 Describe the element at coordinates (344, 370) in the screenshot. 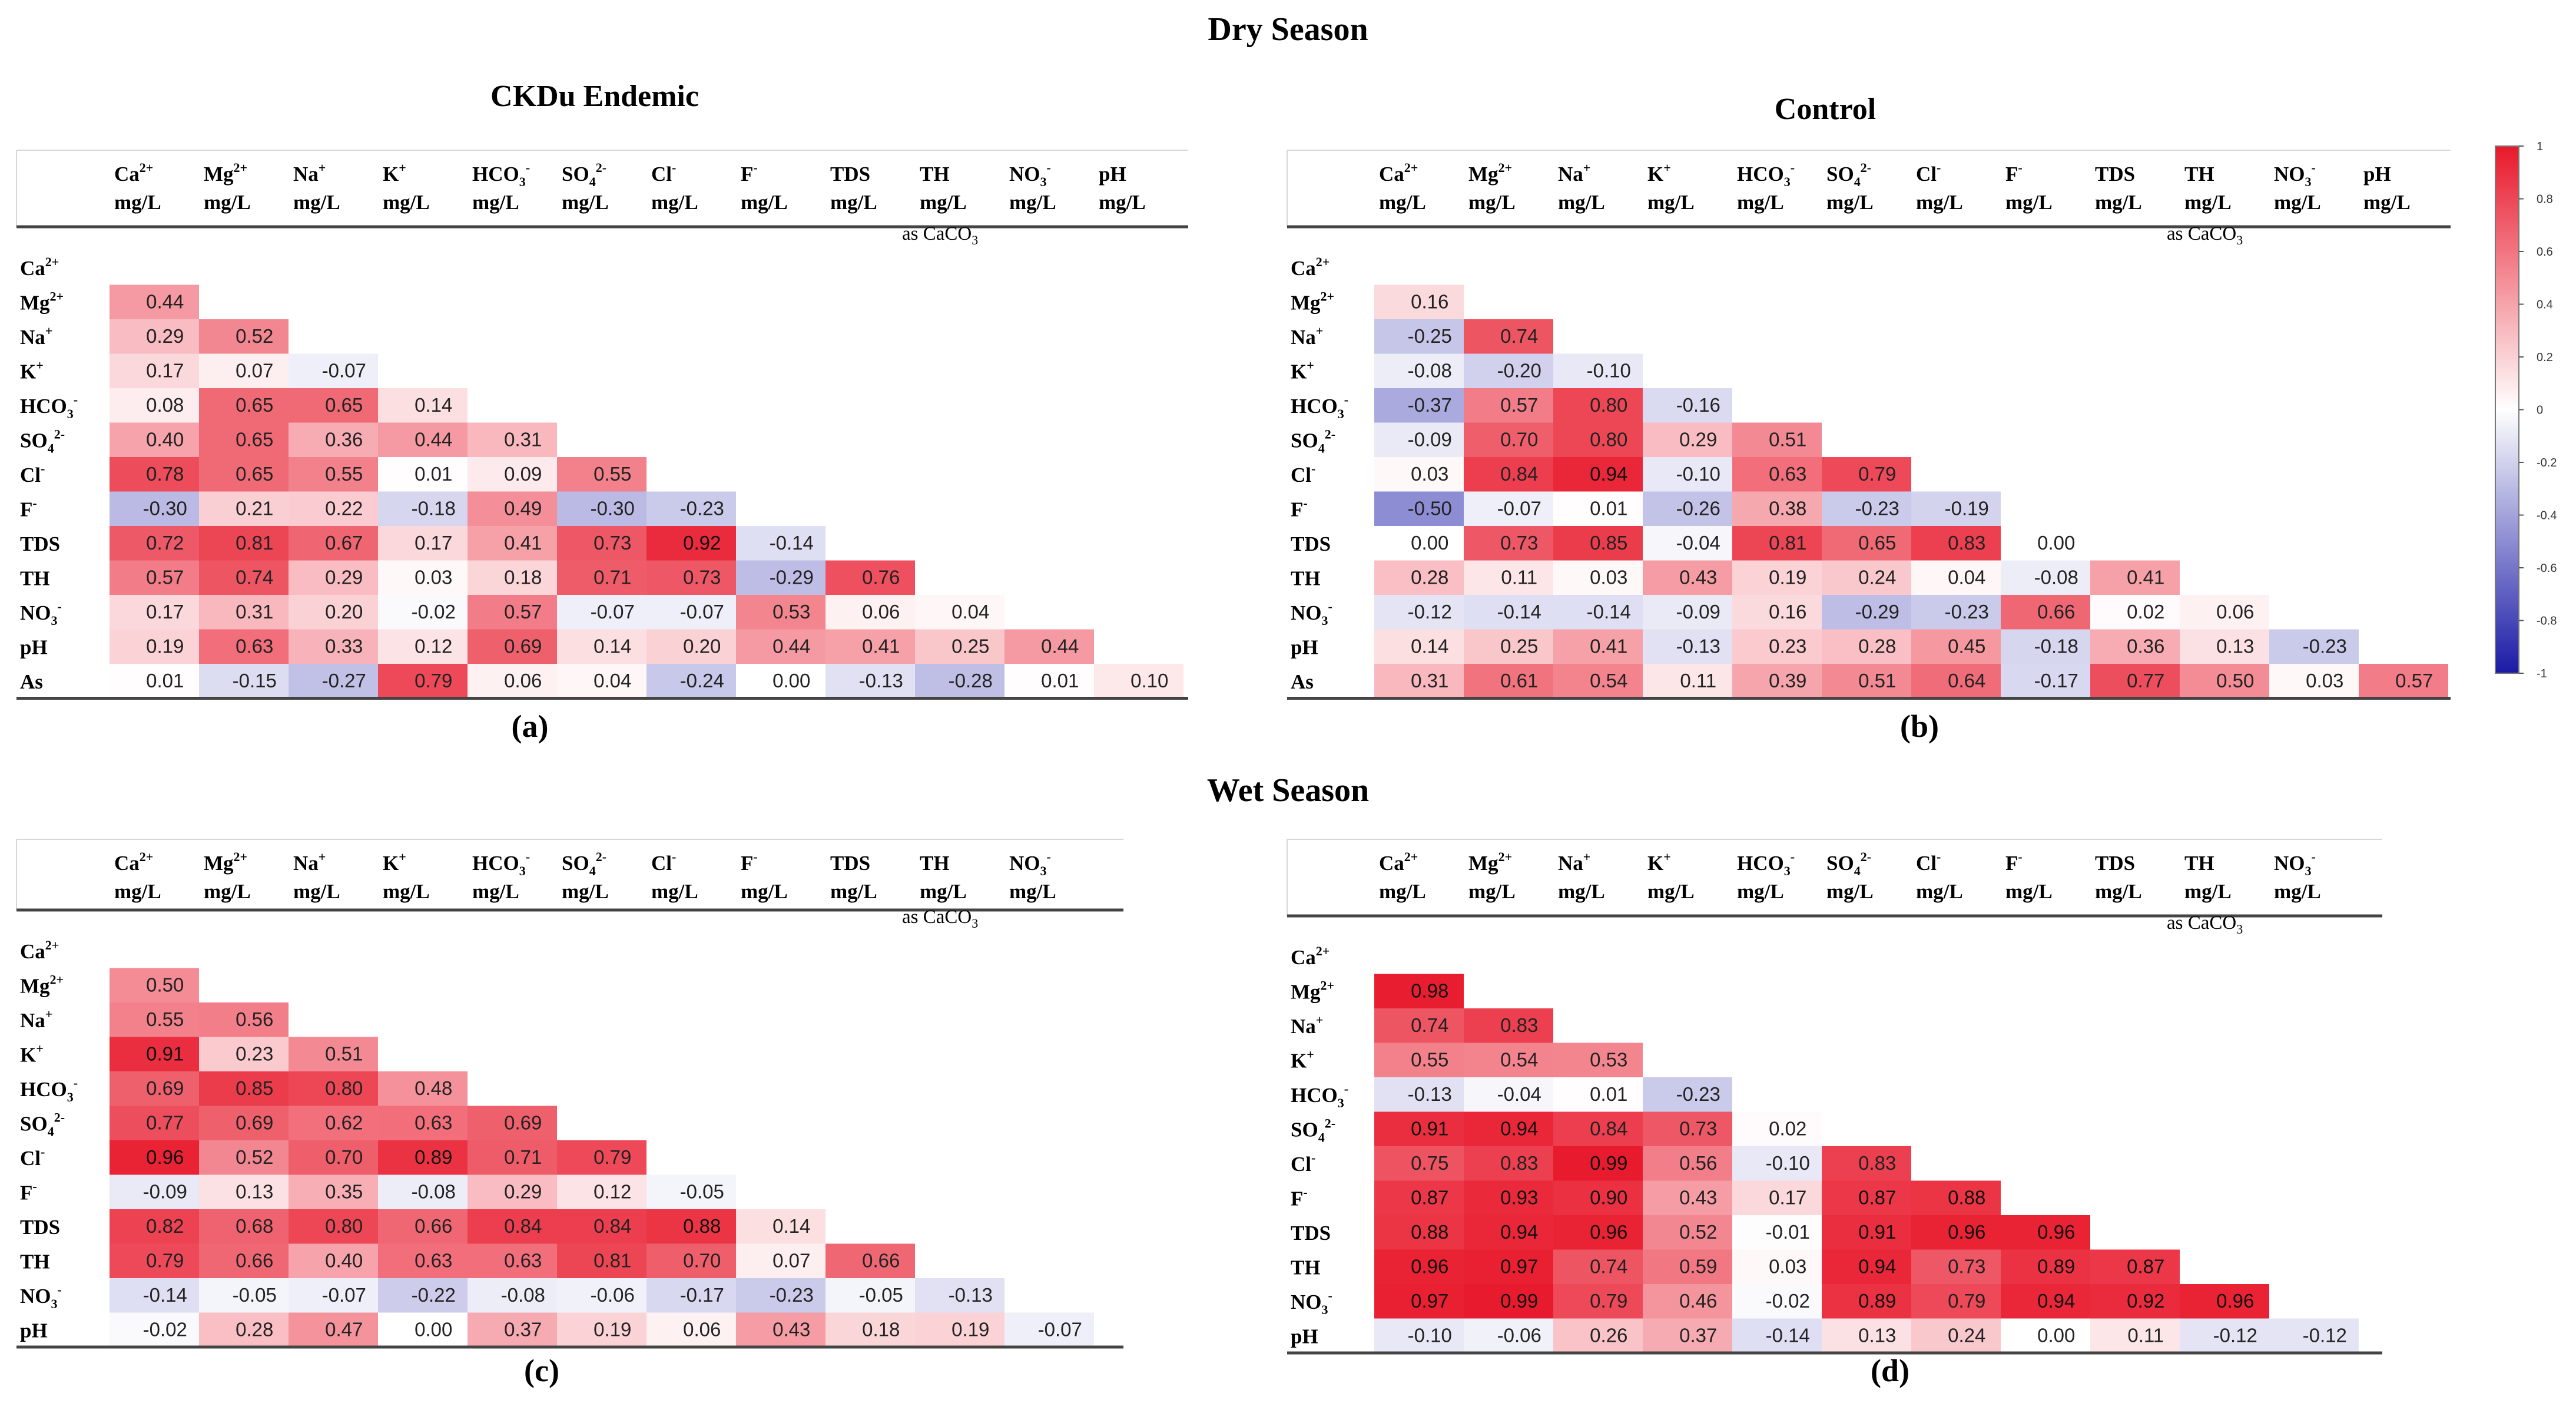

I see `cell-value-a-3-2: -0.07` at that location.